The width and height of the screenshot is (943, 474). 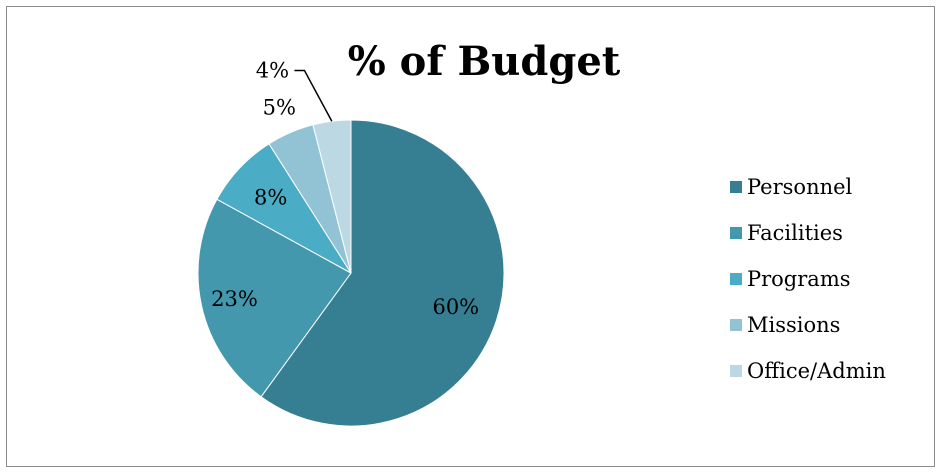 I want to click on data-label-personnel: 60%, so click(x=455, y=307).